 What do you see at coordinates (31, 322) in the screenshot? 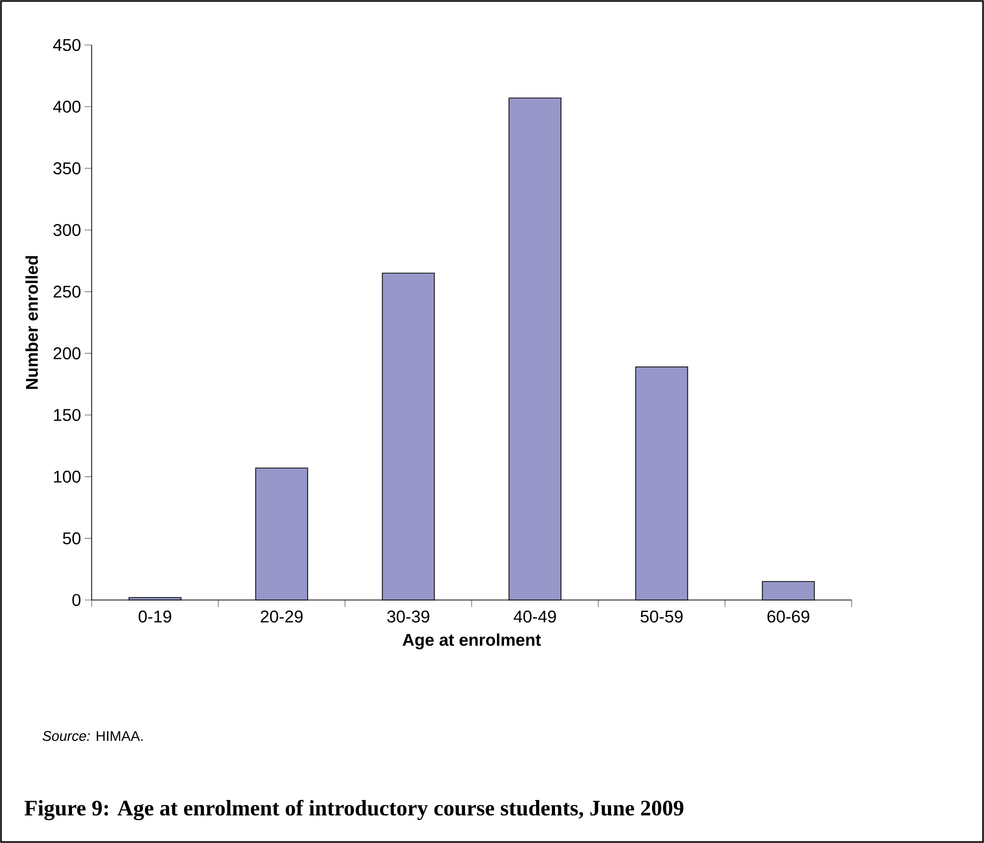
I see `y-axis-title: Number enrolled` at bounding box center [31, 322].